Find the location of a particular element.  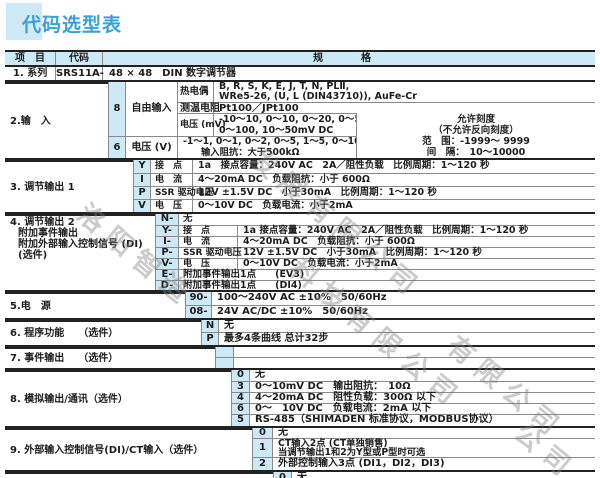

v-spec-1: -1～1, 0～1, 0～2, 0～5, 1～5, 0～10V DC is located at coordinates (284, 141).